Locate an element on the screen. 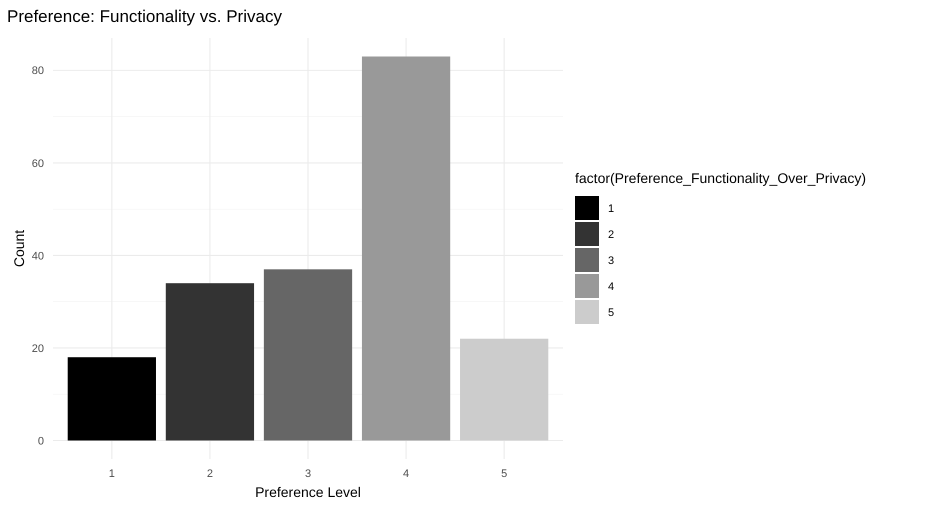 Image resolution: width=950 pixels, height=505 pixels. x-tick-label: 4 is located at coordinates (406, 474).